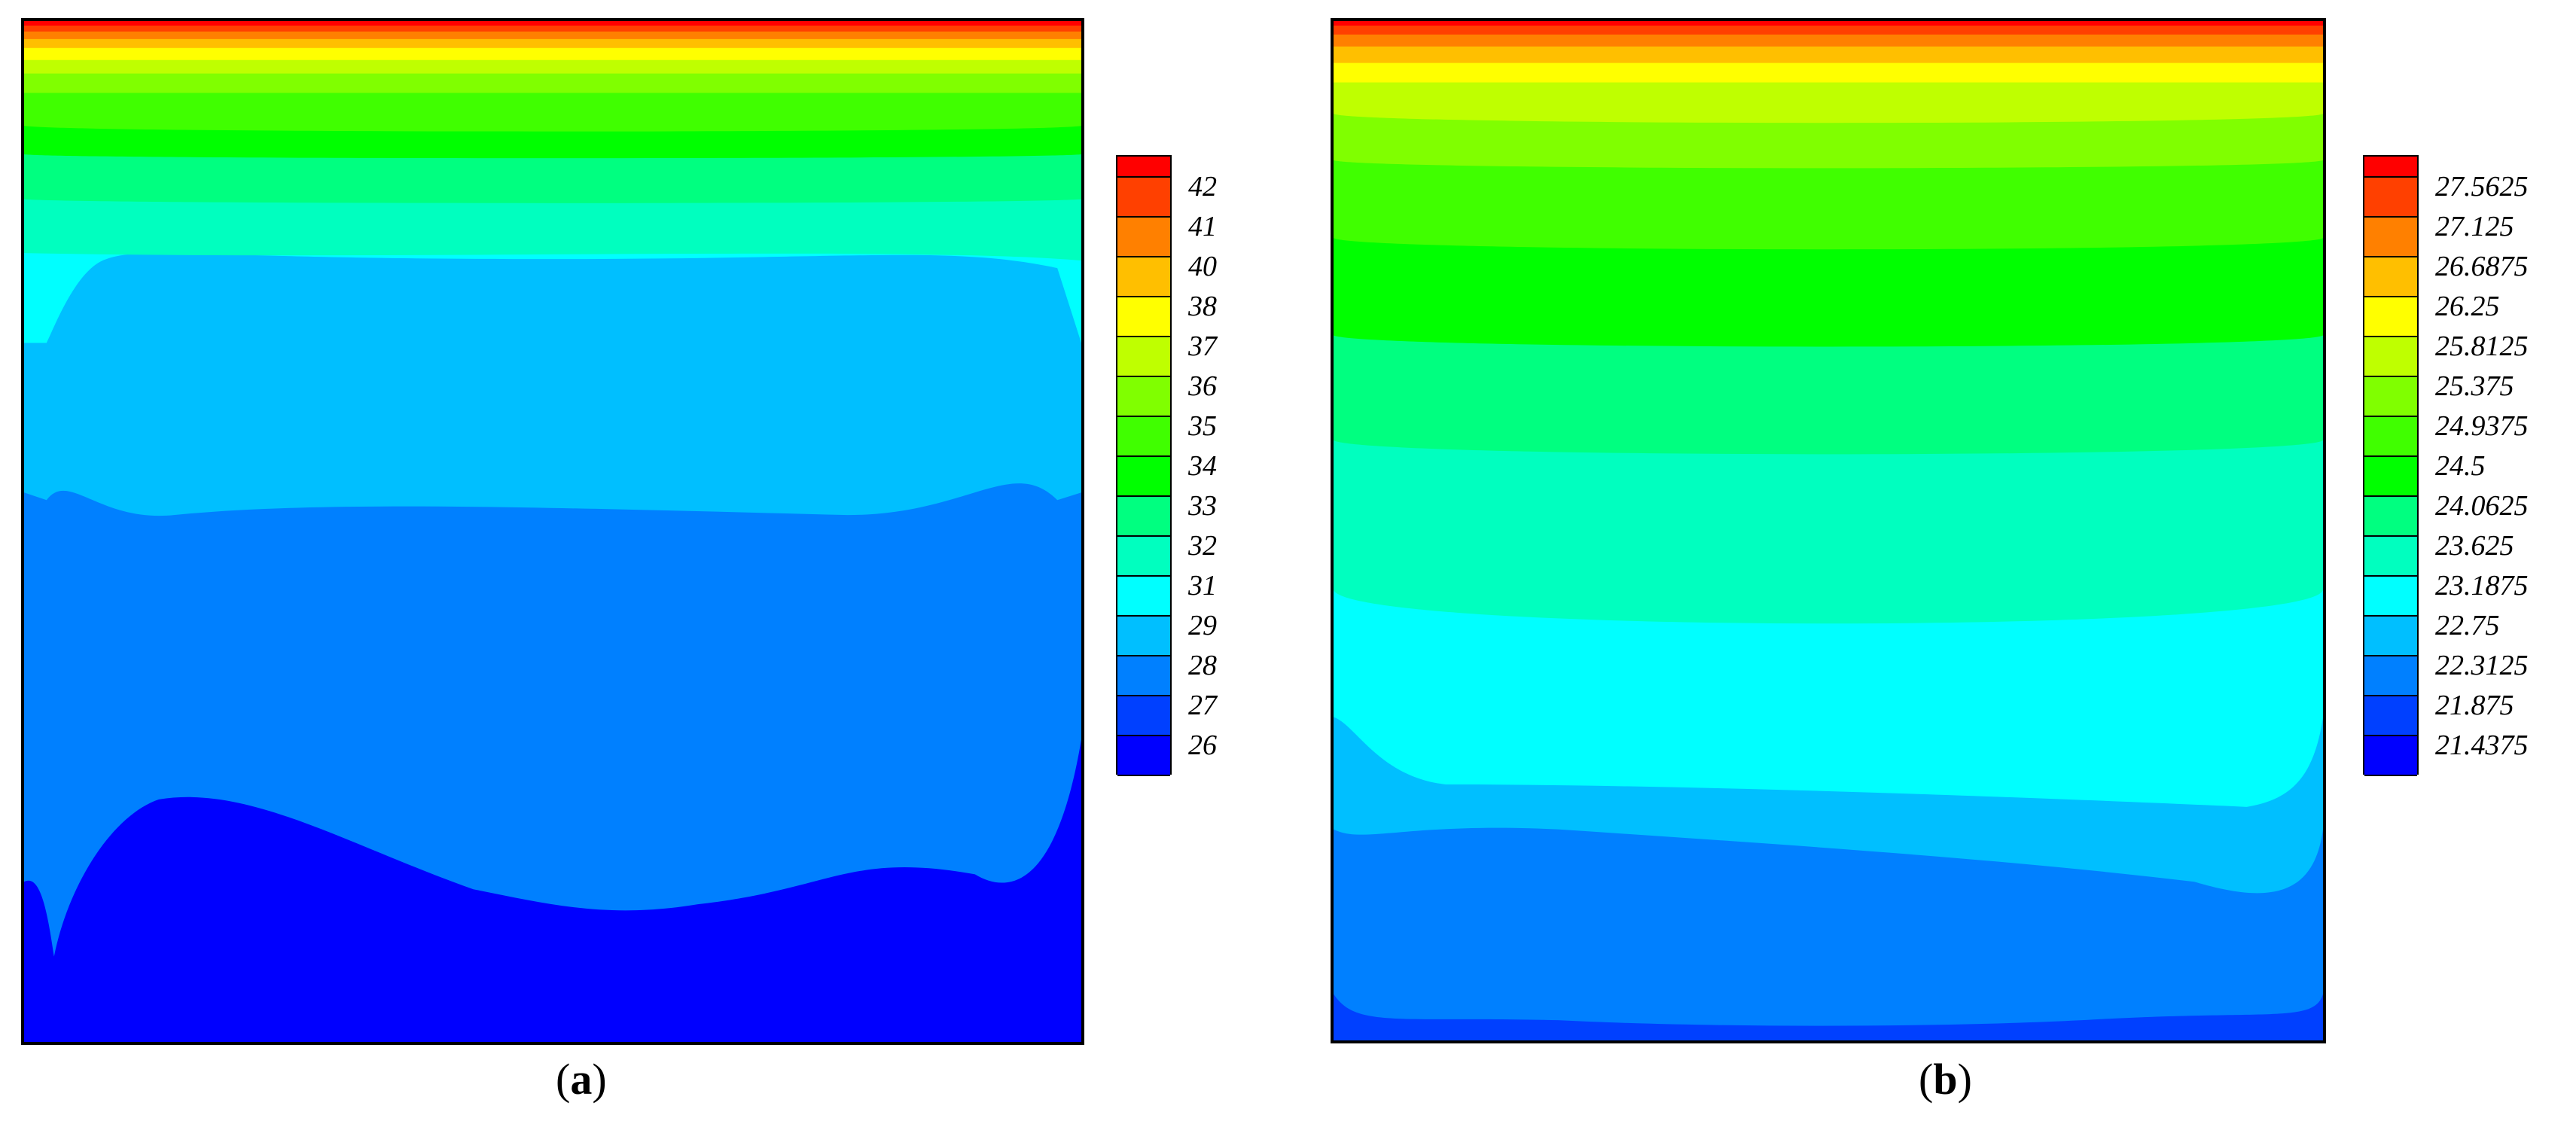 This screenshot has height=1130, width=2576. I want to click on legend-label: 37, so click(1202, 346).